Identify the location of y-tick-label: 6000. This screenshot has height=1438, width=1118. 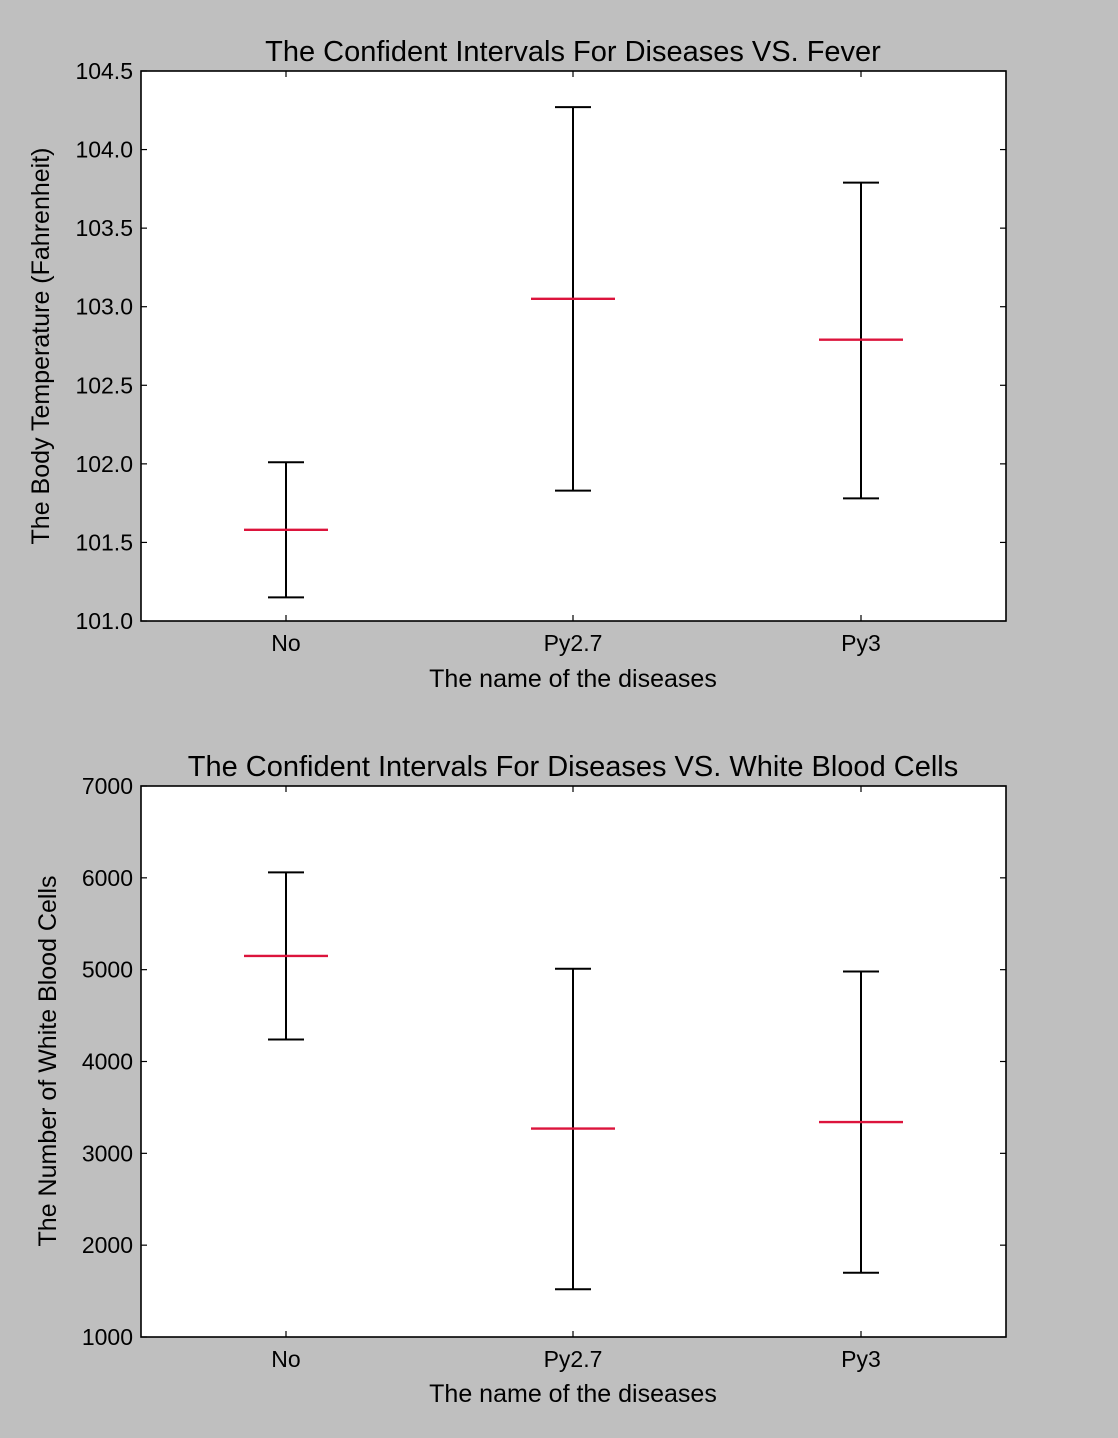
(107, 878).